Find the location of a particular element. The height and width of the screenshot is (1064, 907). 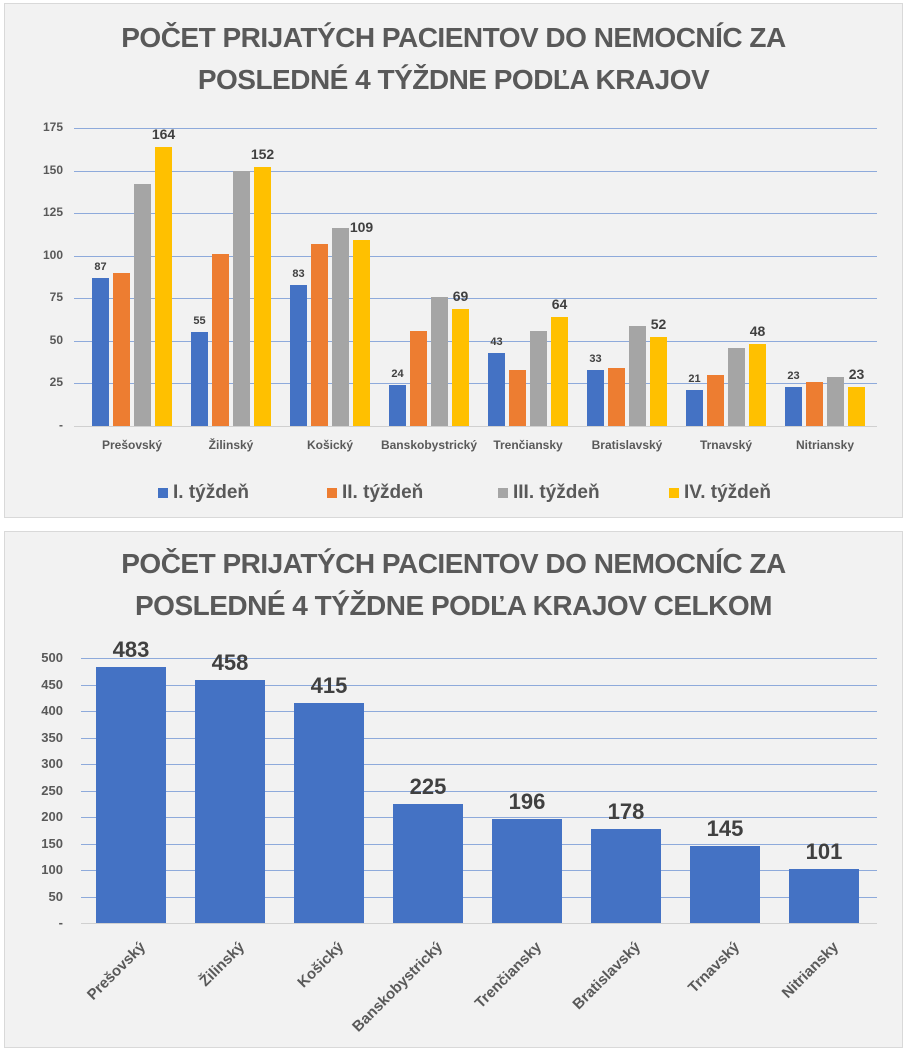

data-label: 164 is located at coordinates (163, 133).